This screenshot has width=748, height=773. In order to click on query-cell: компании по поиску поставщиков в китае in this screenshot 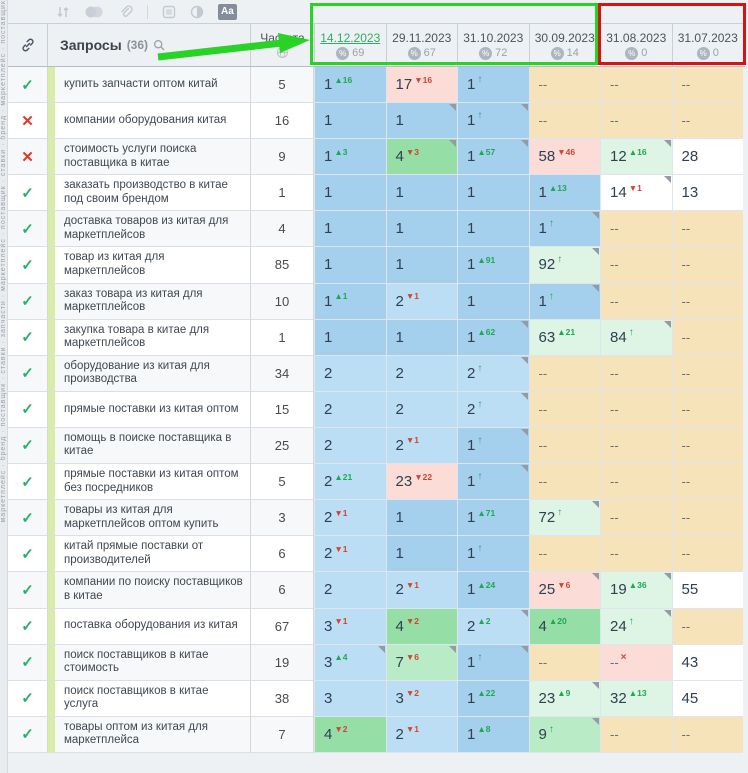, I will do `click(148, 590)`.